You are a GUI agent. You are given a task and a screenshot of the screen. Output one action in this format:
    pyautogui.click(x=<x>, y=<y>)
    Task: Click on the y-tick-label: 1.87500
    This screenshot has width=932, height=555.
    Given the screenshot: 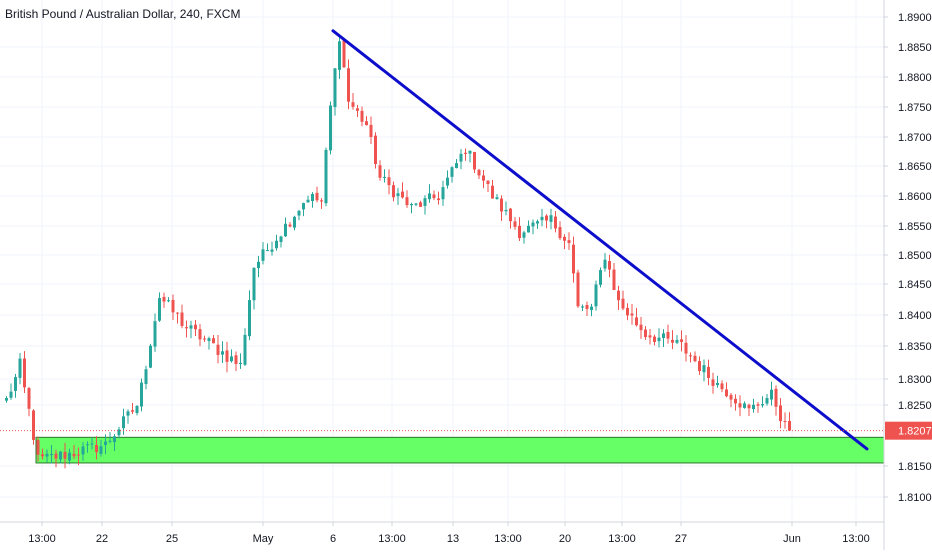 What is the action you would take?
    pyautogui.click(x=915, y=108)
    